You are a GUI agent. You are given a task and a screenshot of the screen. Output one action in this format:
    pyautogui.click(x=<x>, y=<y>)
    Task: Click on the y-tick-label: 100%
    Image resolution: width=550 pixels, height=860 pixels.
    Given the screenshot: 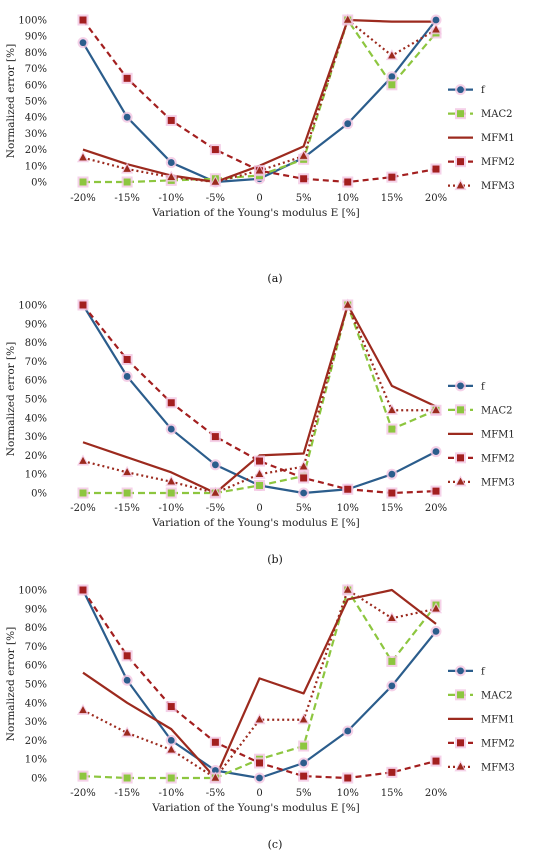 What is the action you would take?
    pyautogui.click(x=32, y=21)
    